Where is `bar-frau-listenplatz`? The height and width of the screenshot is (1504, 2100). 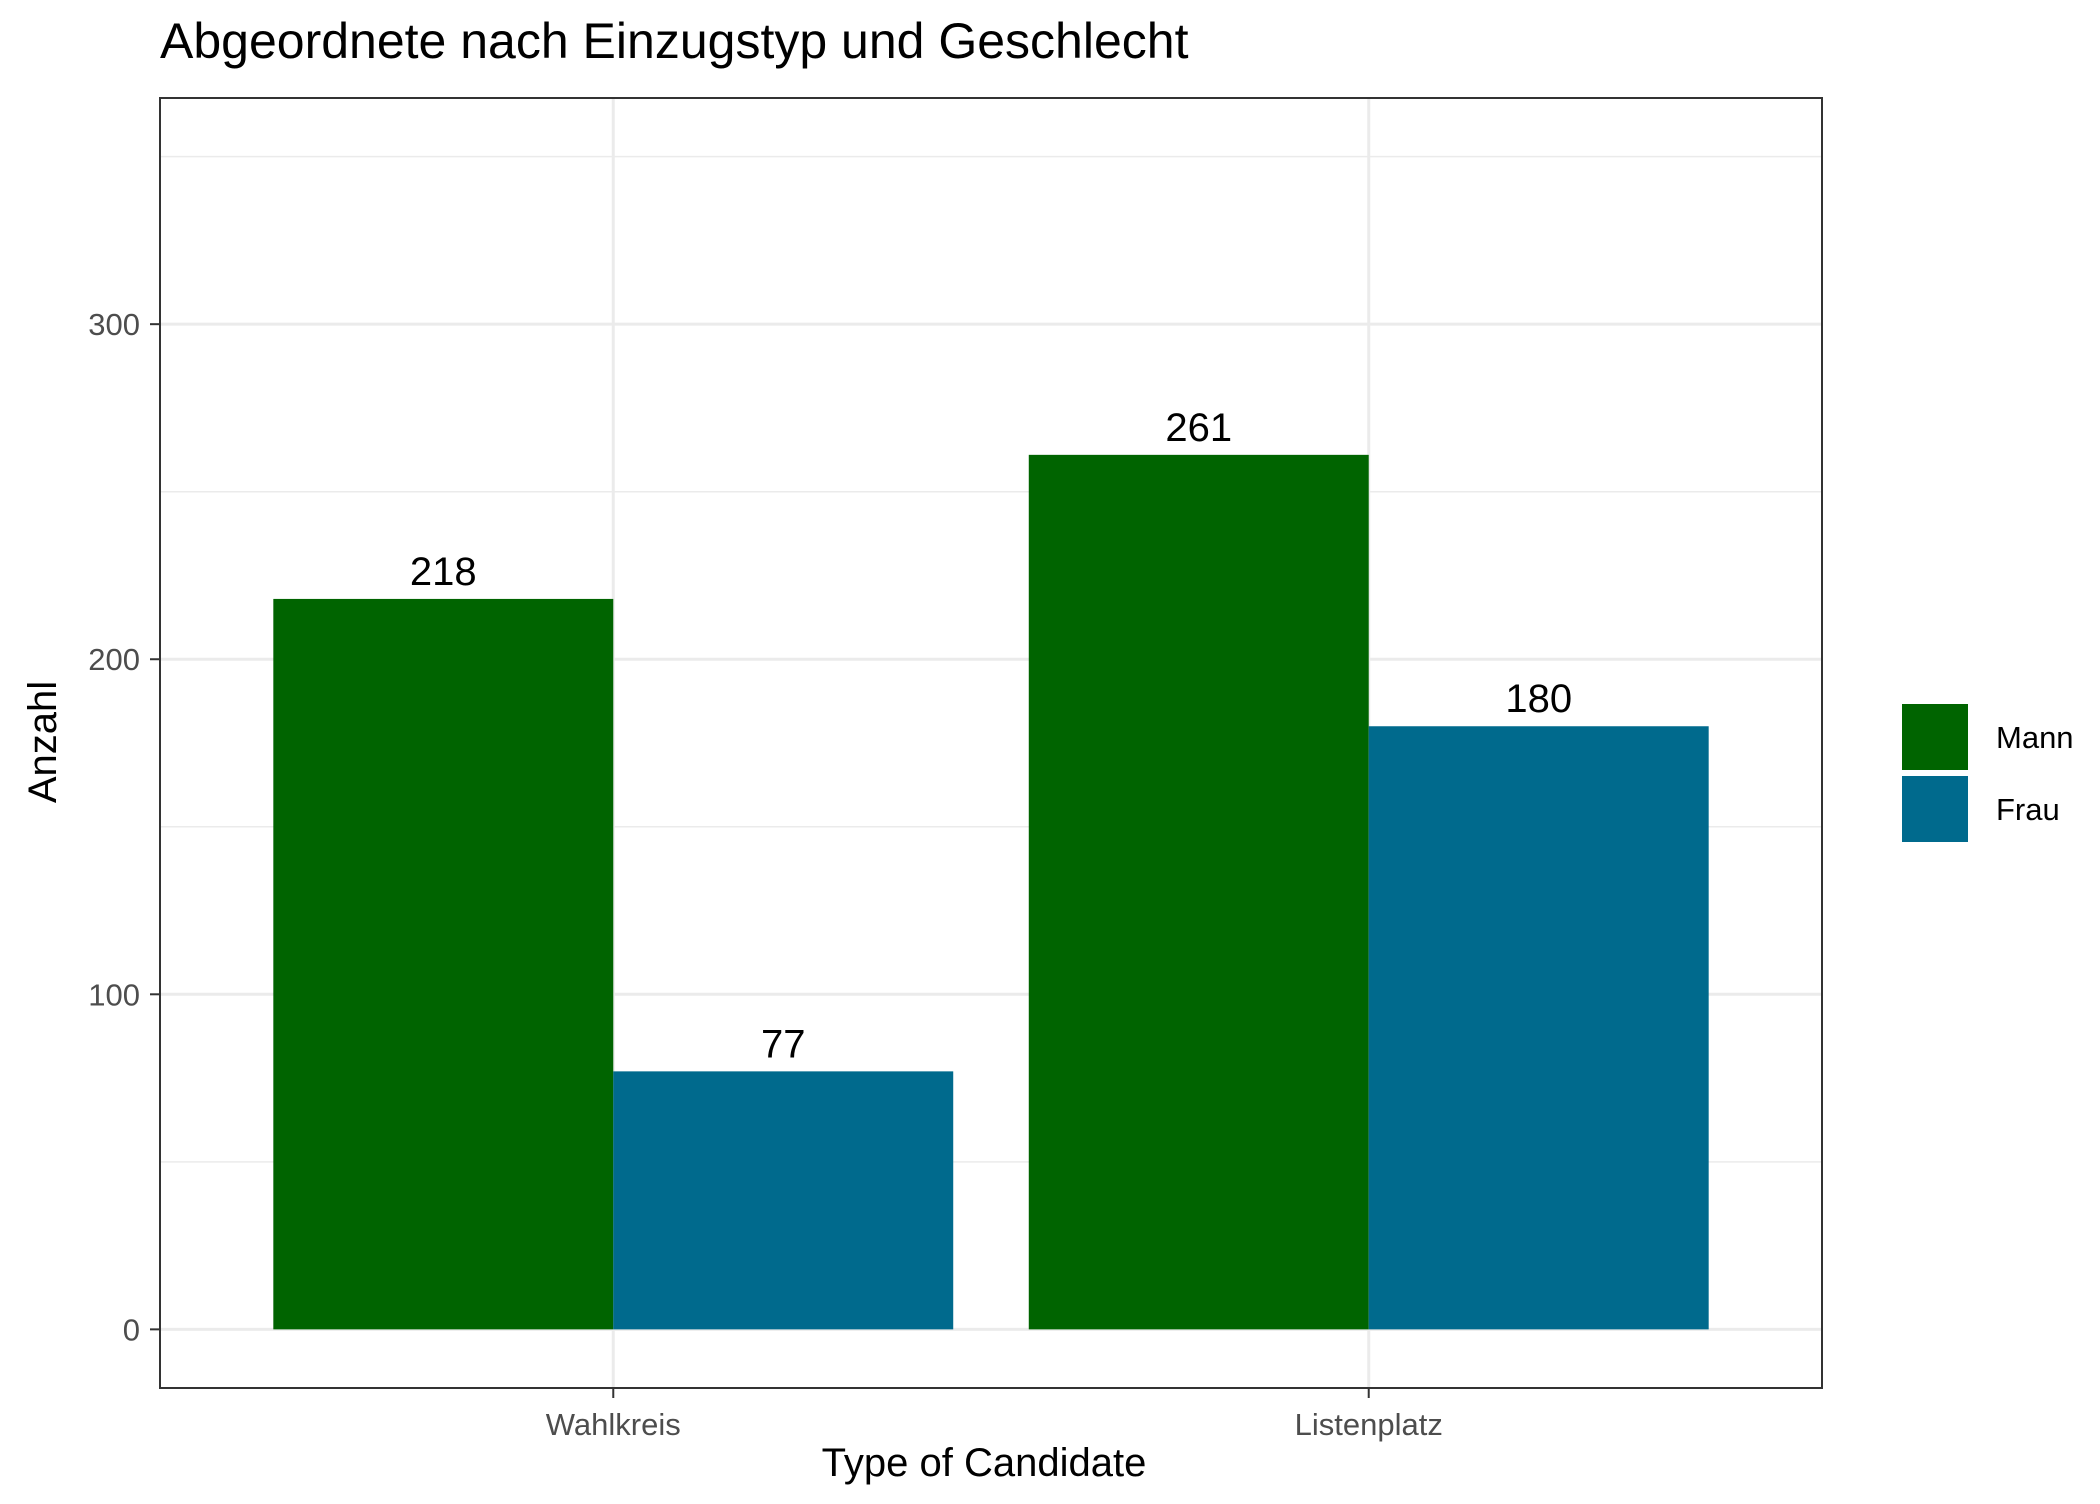 bar-frau-listenplatz is located at coordinates (1538, 1028).